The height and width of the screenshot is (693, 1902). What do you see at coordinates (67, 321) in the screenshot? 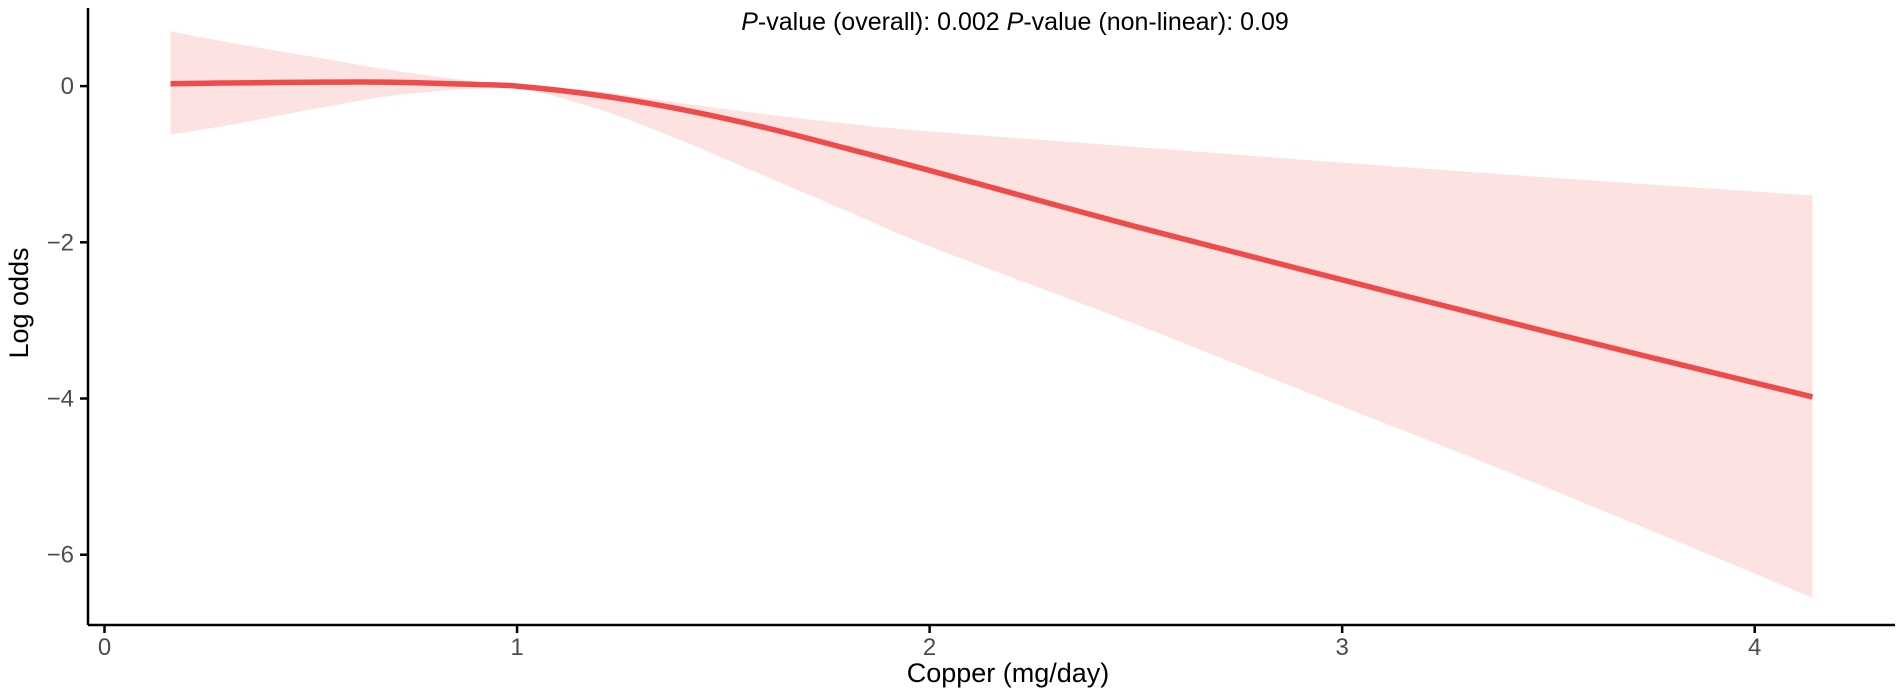
I see `y-ticks: 0 −2 −4 −6` at bounding box center [67, 321].